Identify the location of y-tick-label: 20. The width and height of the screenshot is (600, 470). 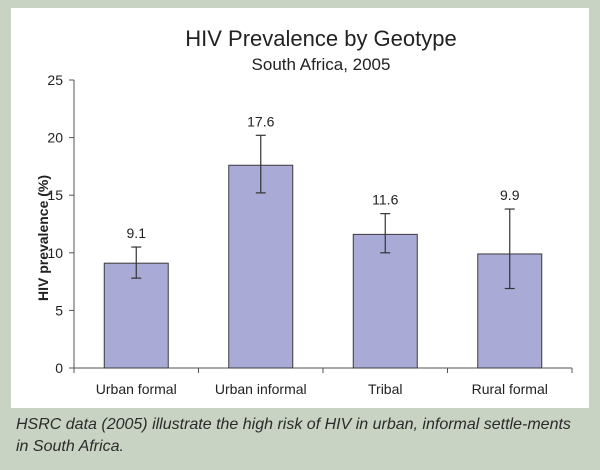
(55, 138).